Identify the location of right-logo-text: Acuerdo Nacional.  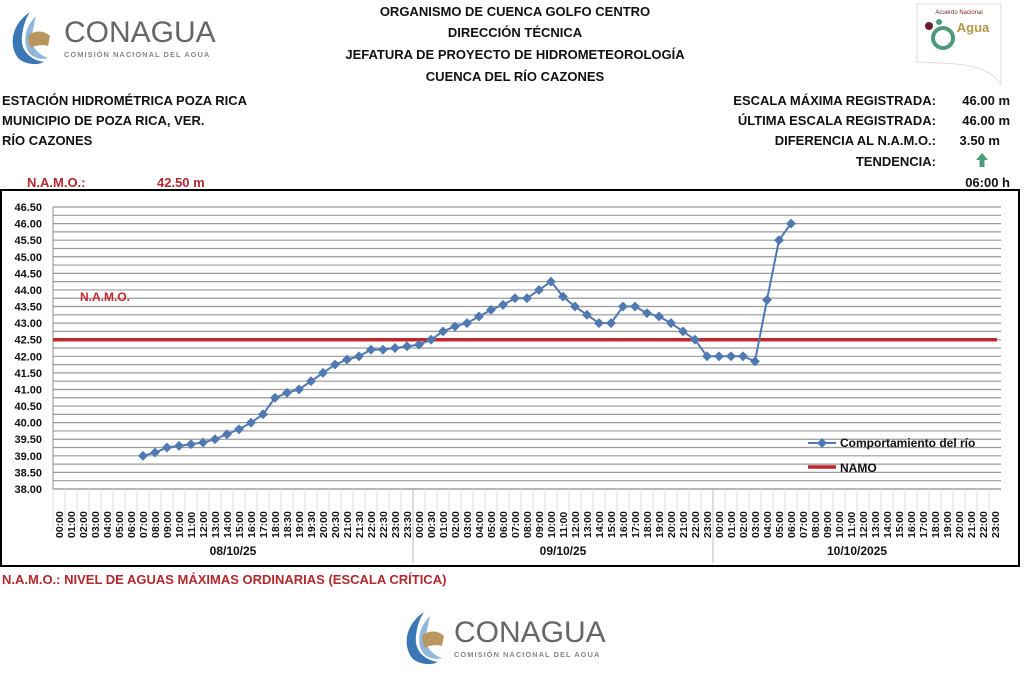
(958, 13).